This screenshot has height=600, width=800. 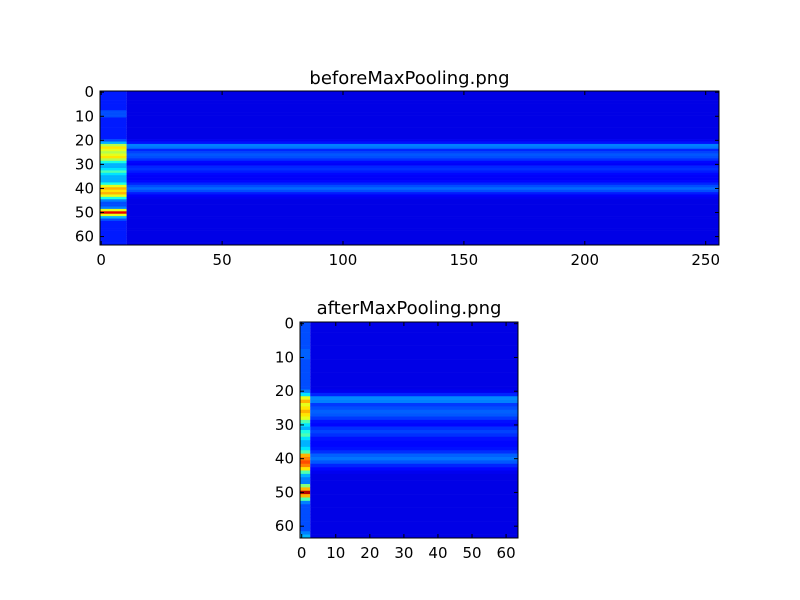 I want to click on x-tick-label: 60, so click(x=506, y=553).